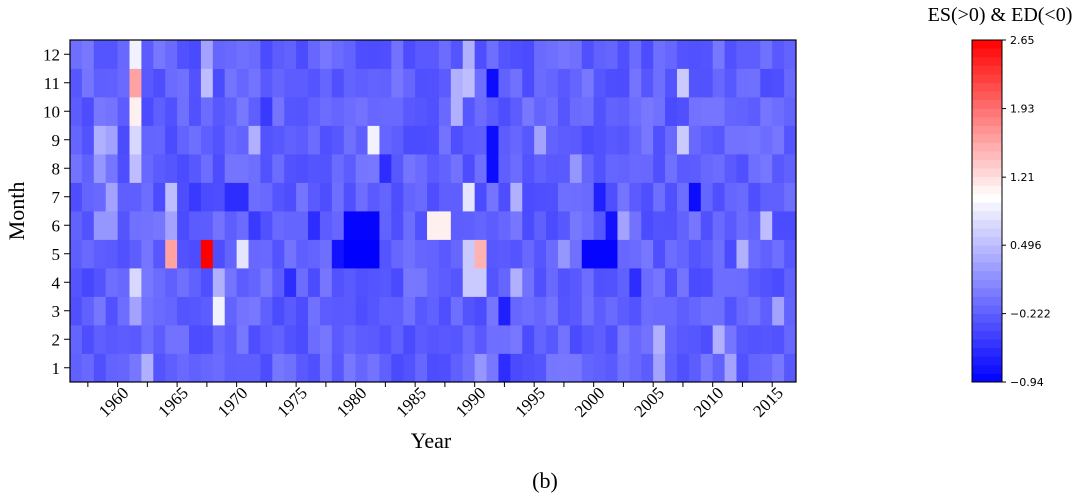 This screenshot has width=1080, height=498. What do you see at coordinates (1030, 314) in the screenshot?
I see `colorbar-tick-label: −0.222` at bounding box center [1030, 314].